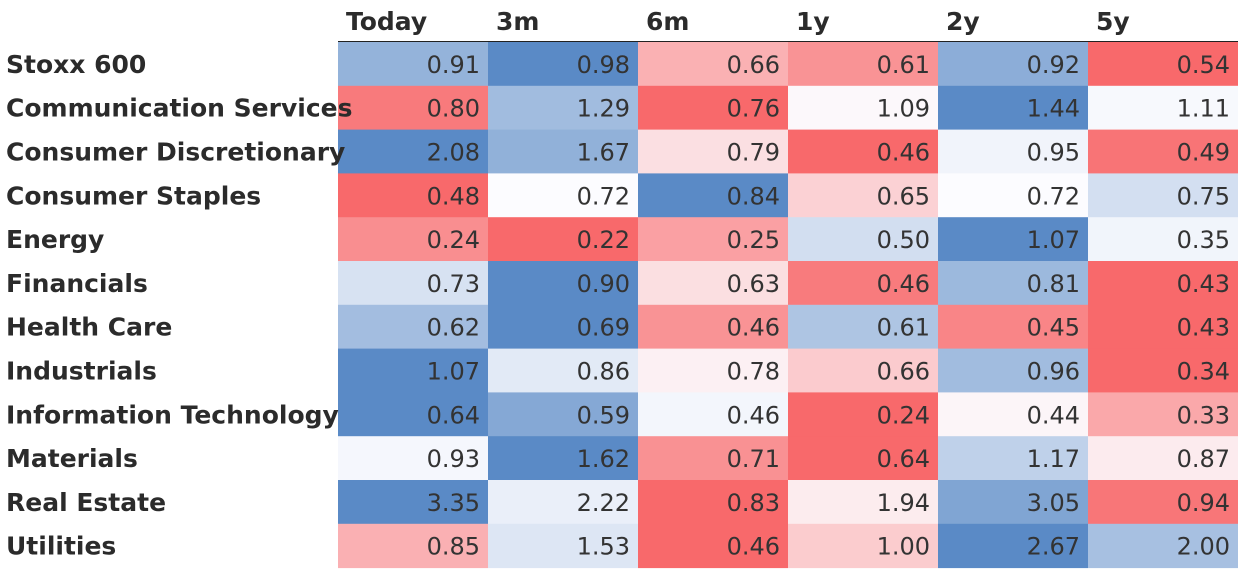 The image size is (1241, 569). Describe the element at coordinates (1163, 370) in the screenshot. I see `cell-industrials-5y` at that location.